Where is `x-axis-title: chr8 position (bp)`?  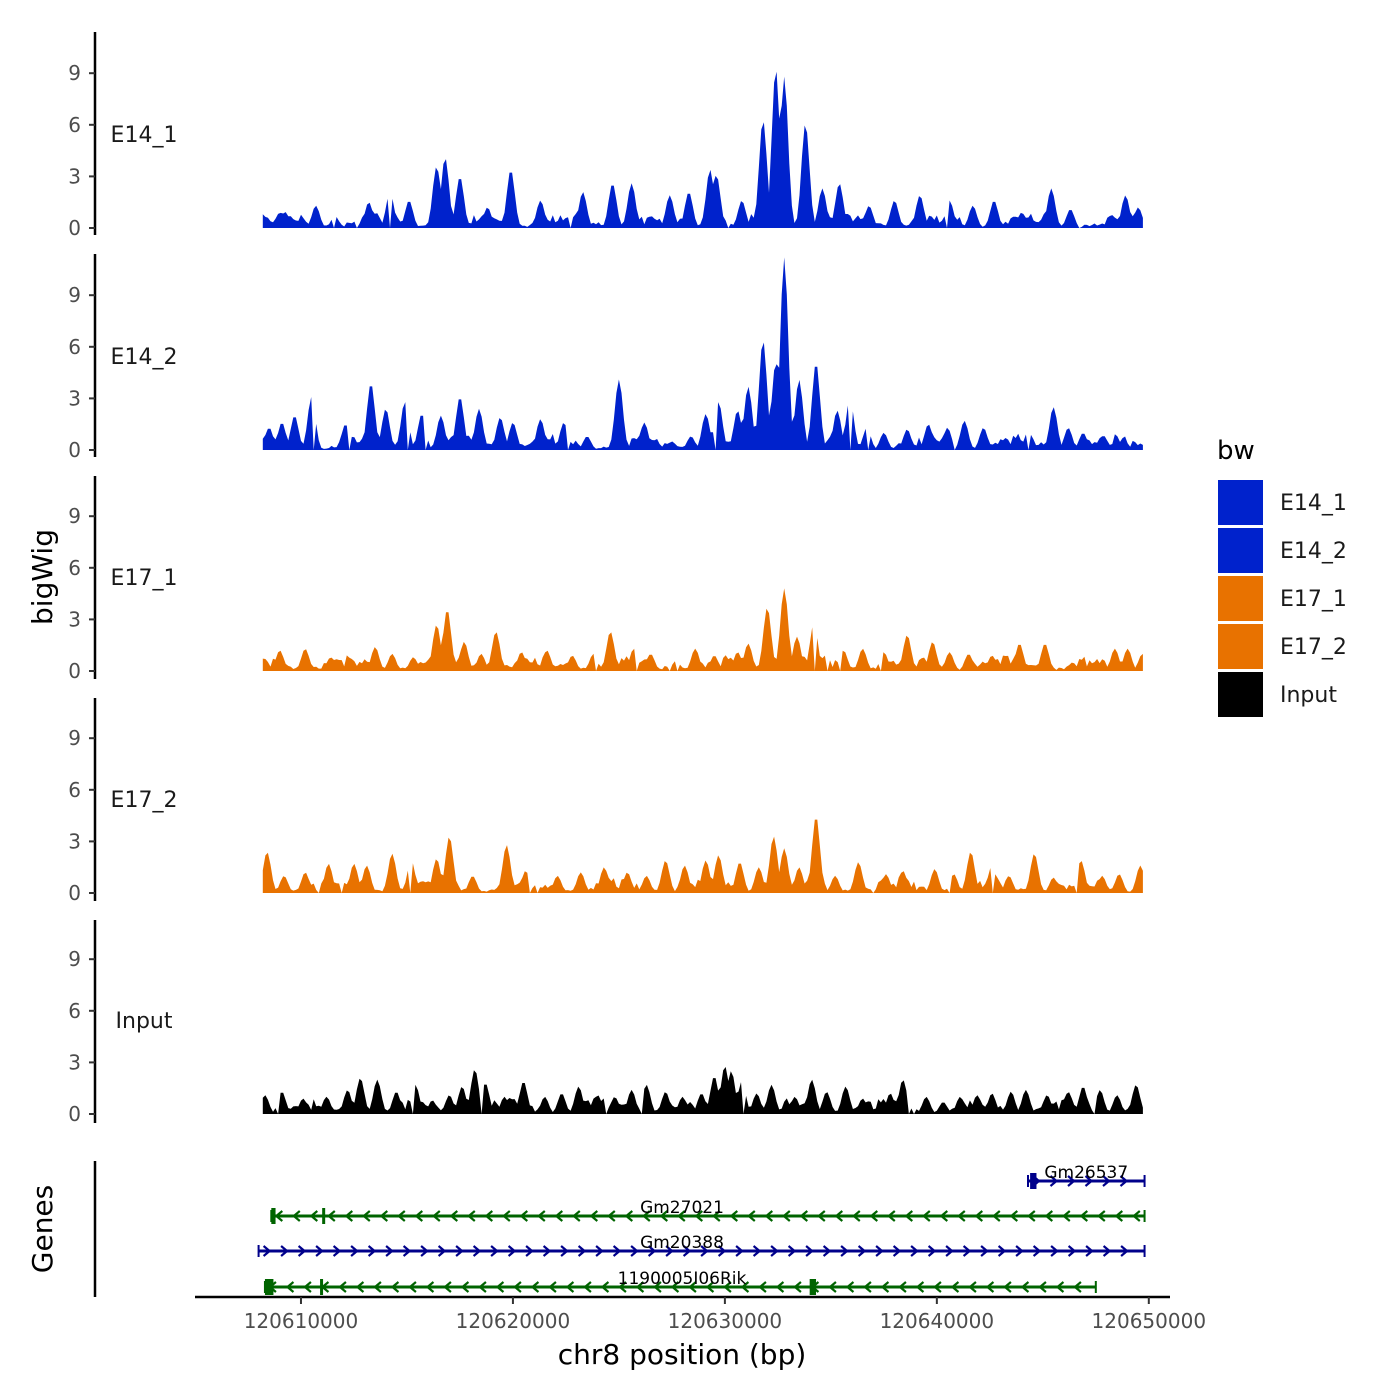
x-axis-title: chr8 position (bp) is located at coordinates (682, 1354).